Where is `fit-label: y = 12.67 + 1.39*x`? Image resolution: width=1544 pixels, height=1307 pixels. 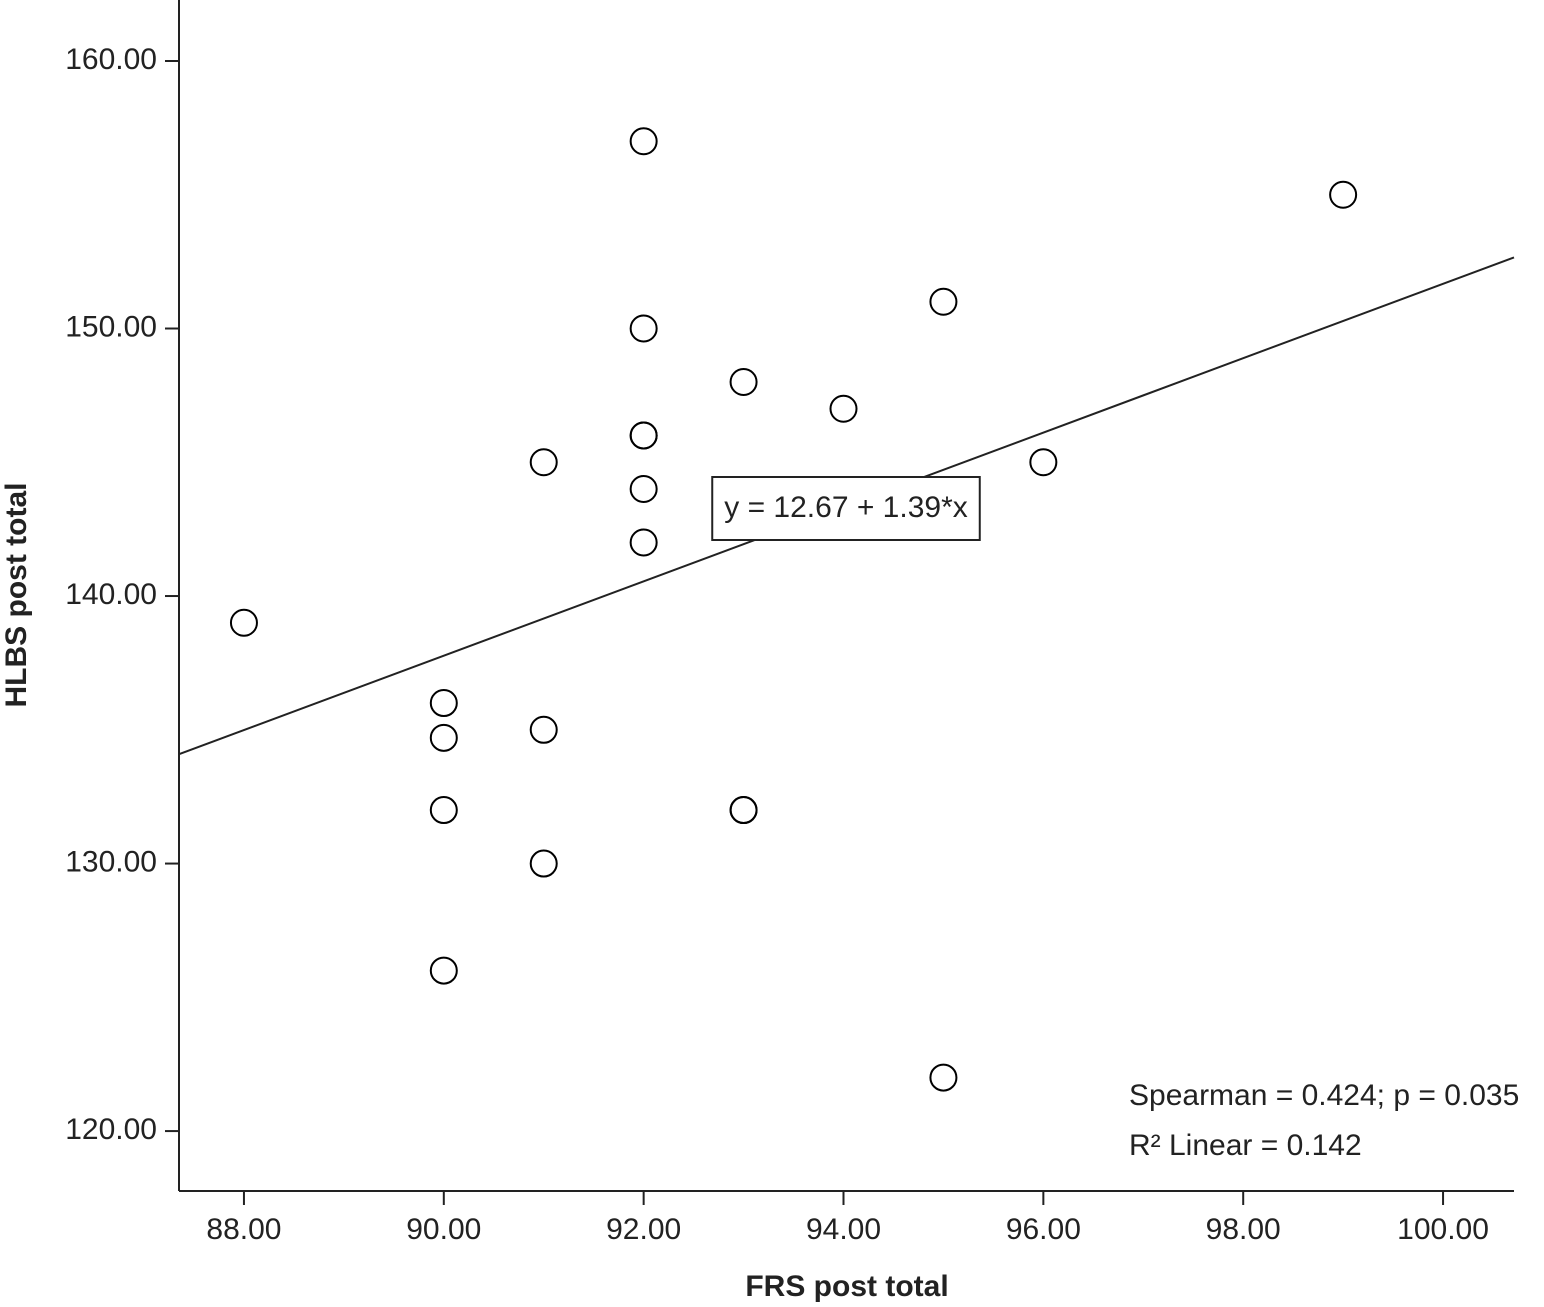 fit-label: y = 12.67 + 1.39*x is located at coordinates (846, 507).